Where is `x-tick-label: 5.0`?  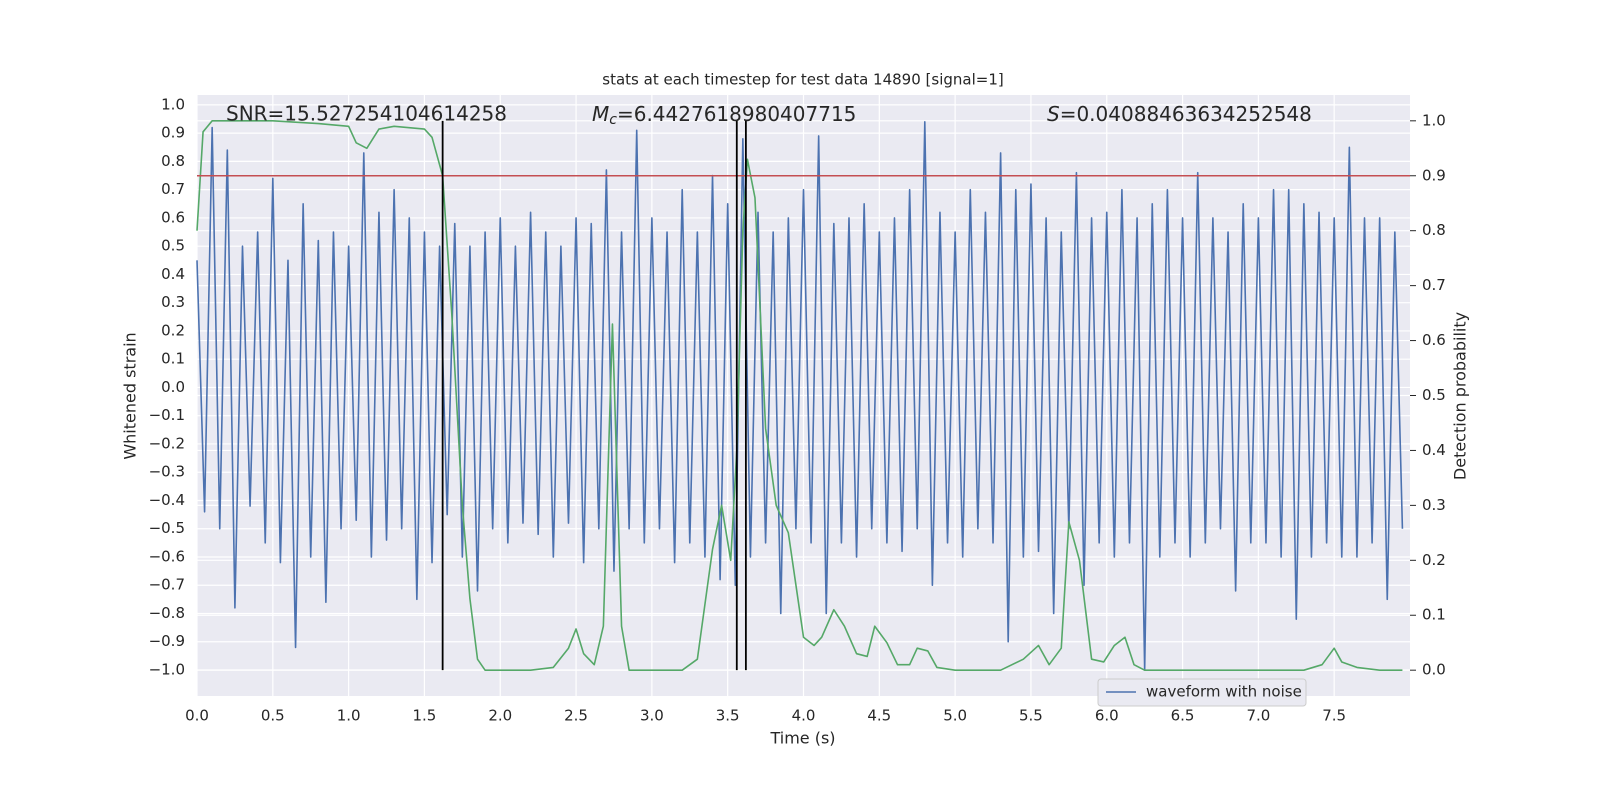
x-tick-label: 5.0 is located at coordinates (955, 716).